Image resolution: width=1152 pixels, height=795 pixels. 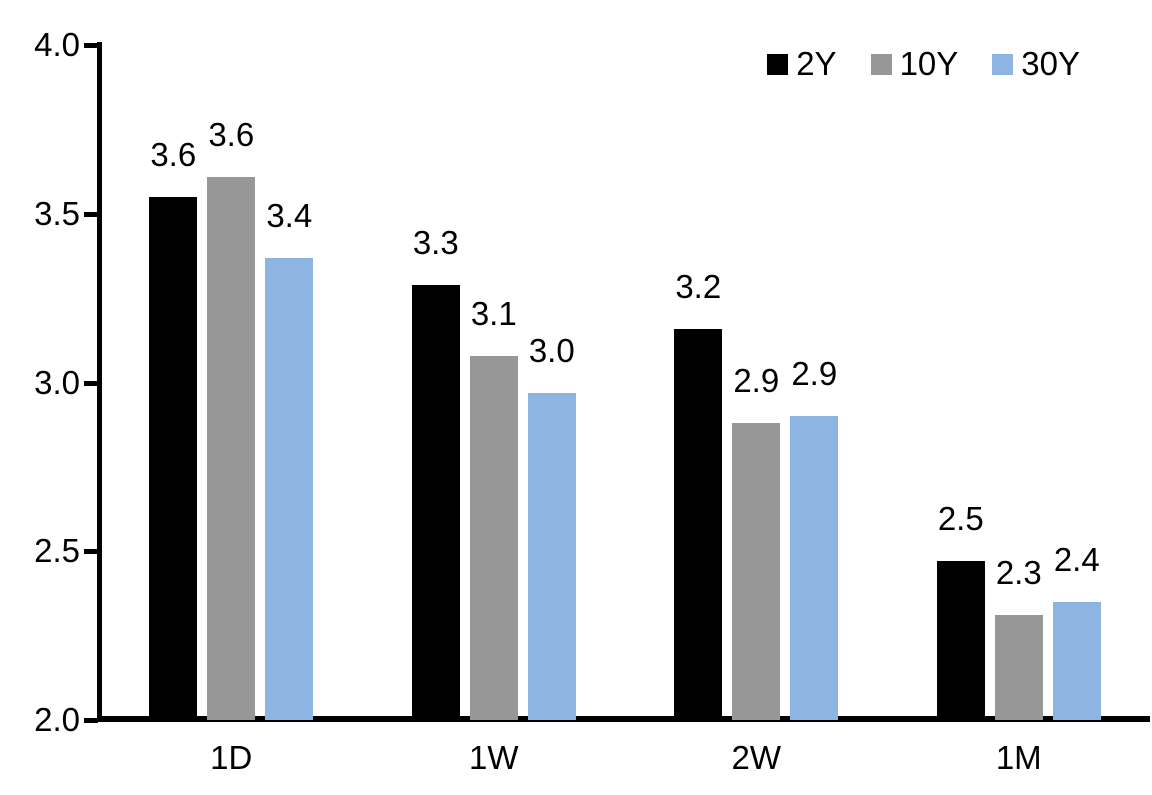 I want to click on bar-30Y-2W, so click(x=814, y=568).